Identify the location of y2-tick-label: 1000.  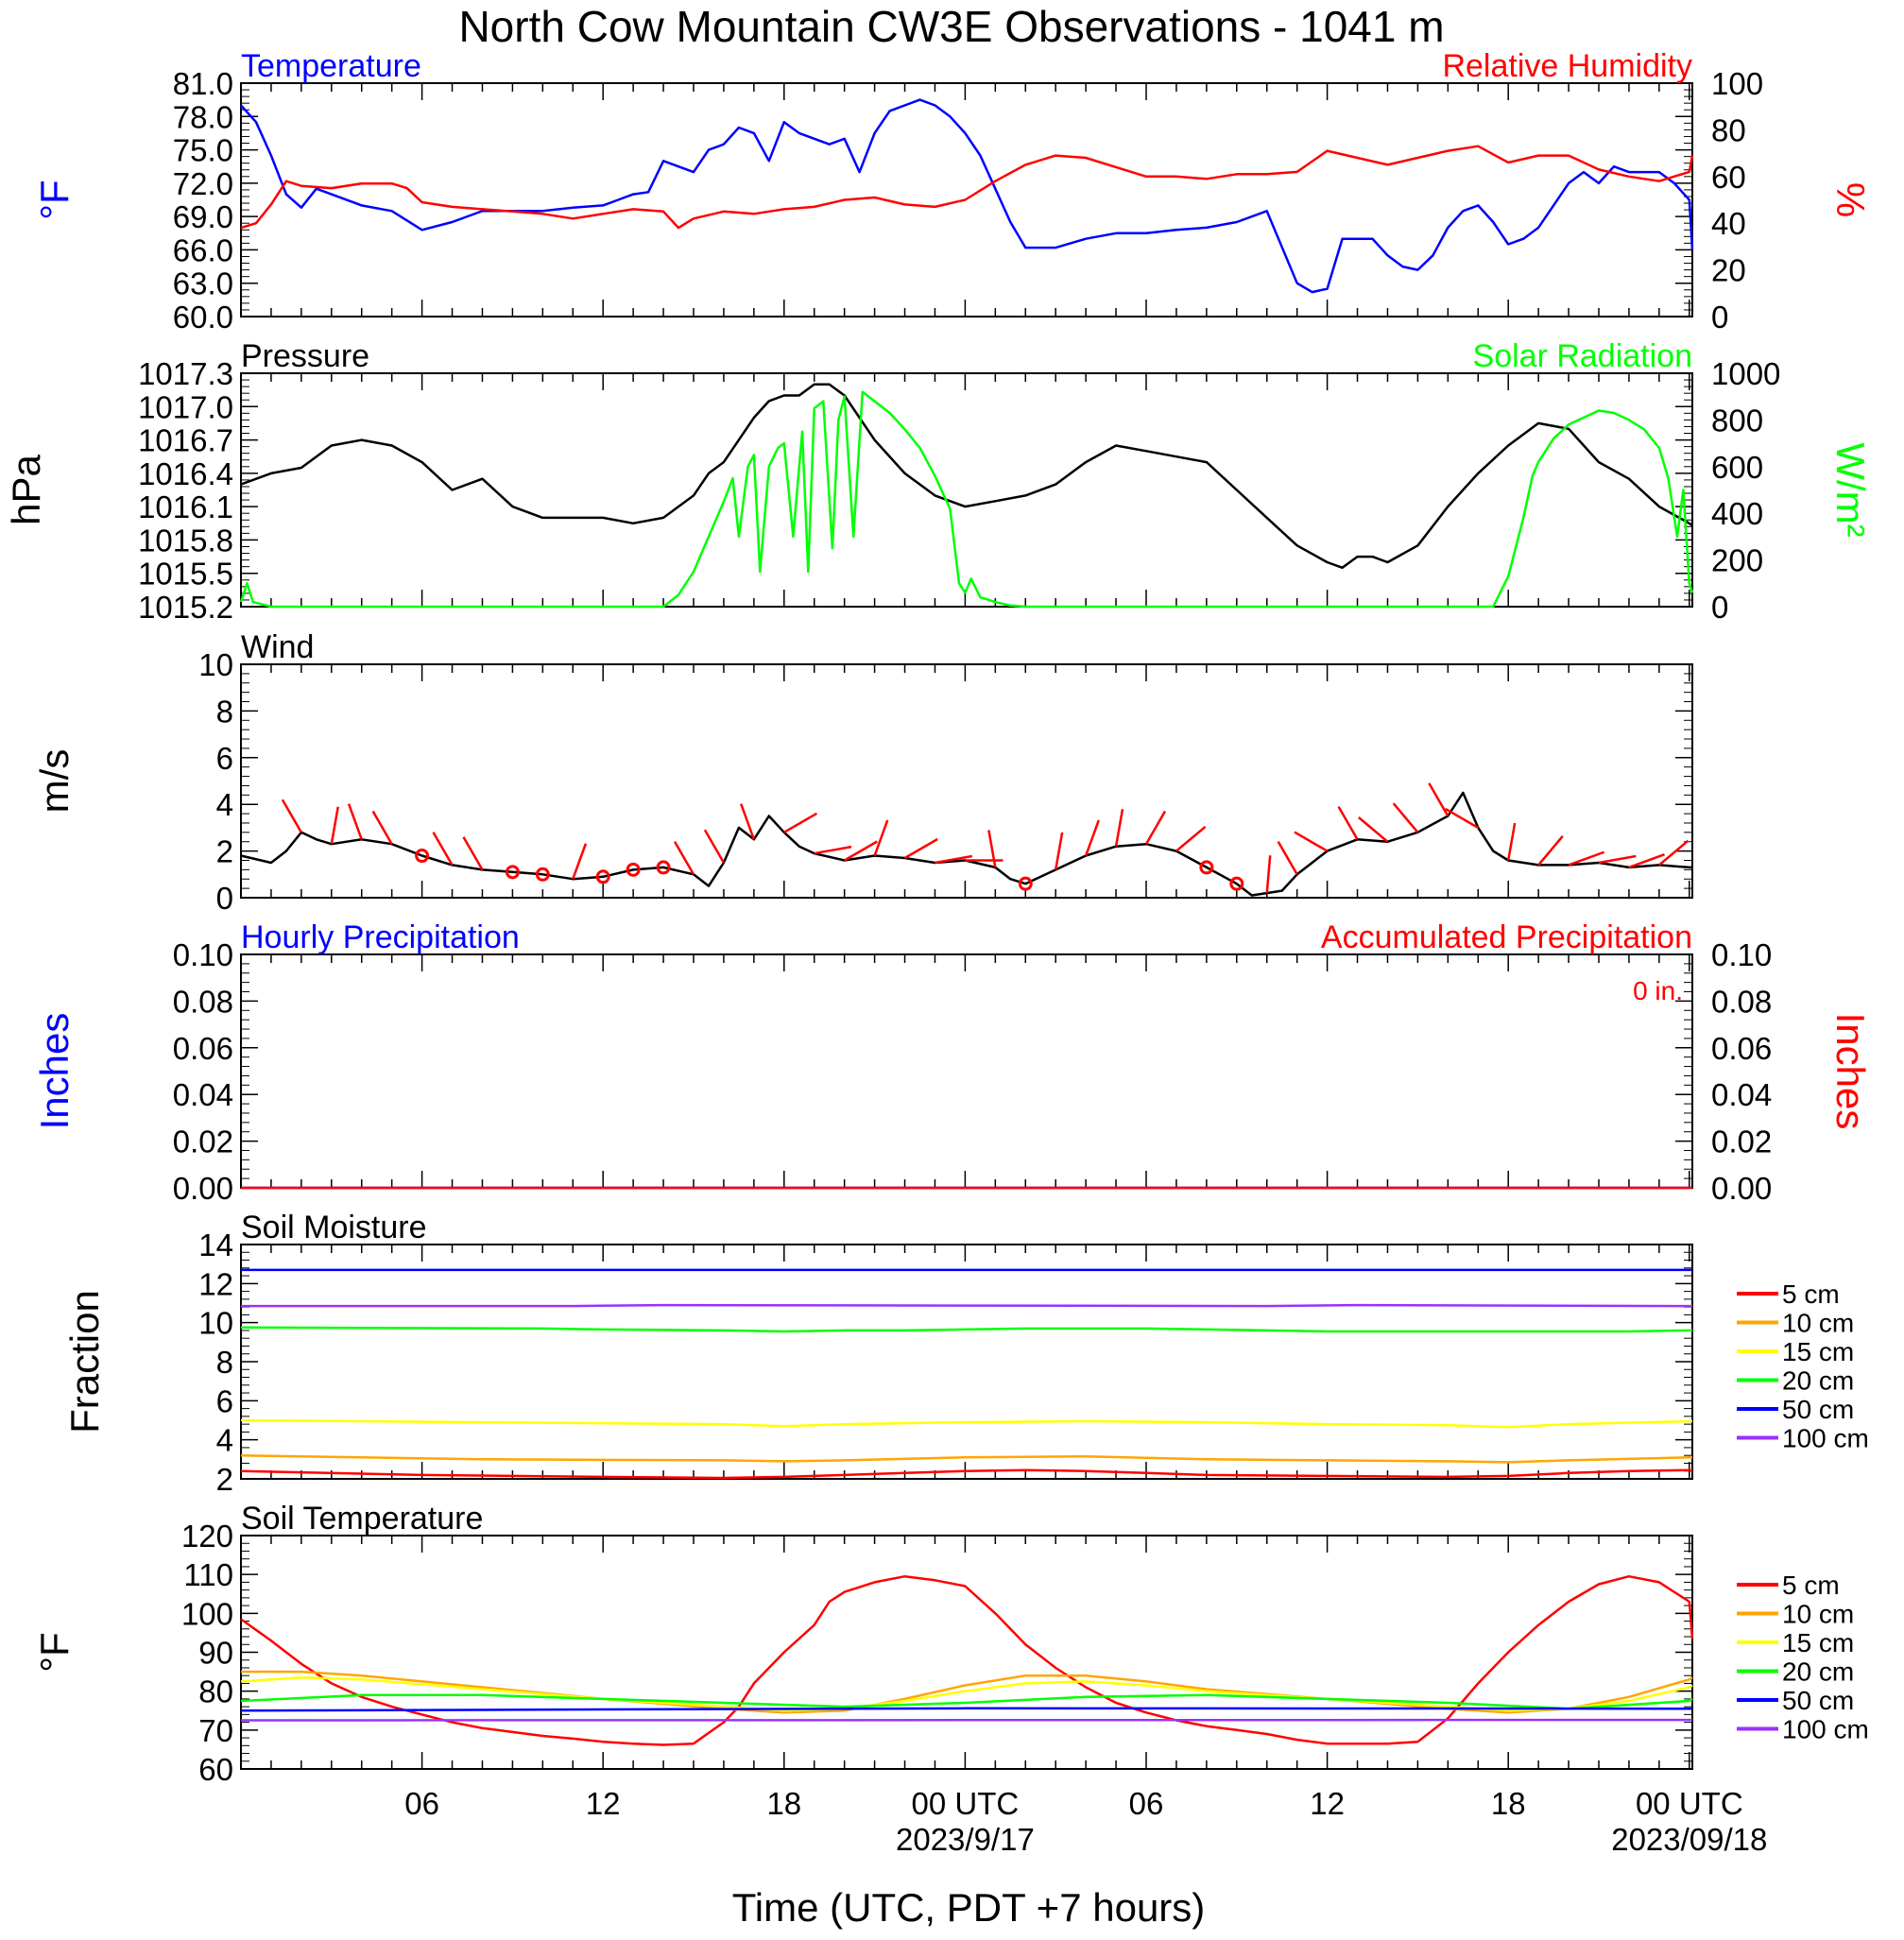
(1745, 373).